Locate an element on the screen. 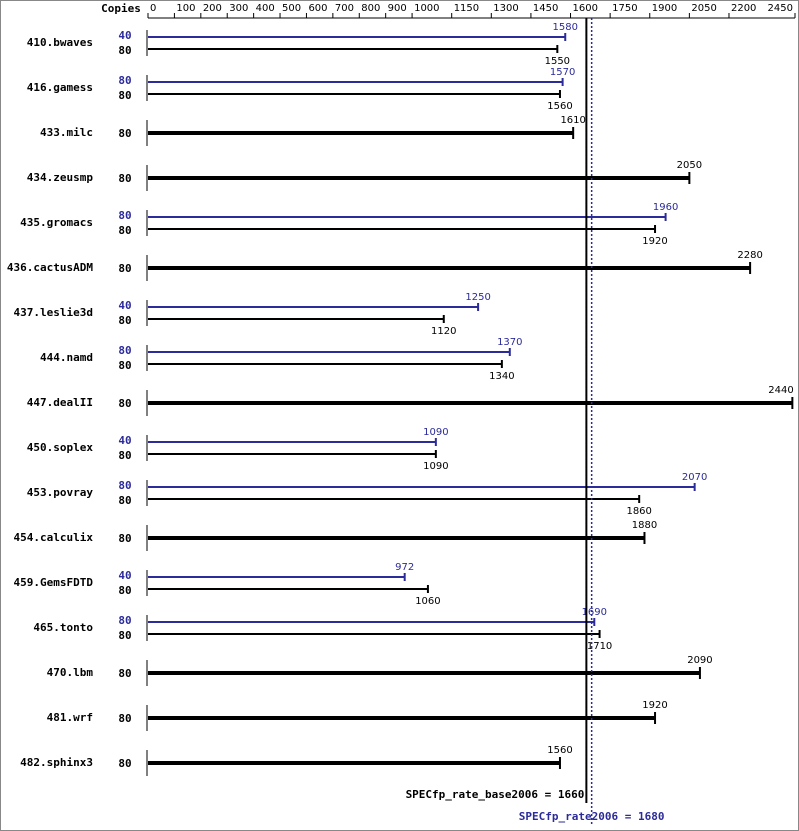  x-tick-label: 2450 is located at coordinates (780, 8).